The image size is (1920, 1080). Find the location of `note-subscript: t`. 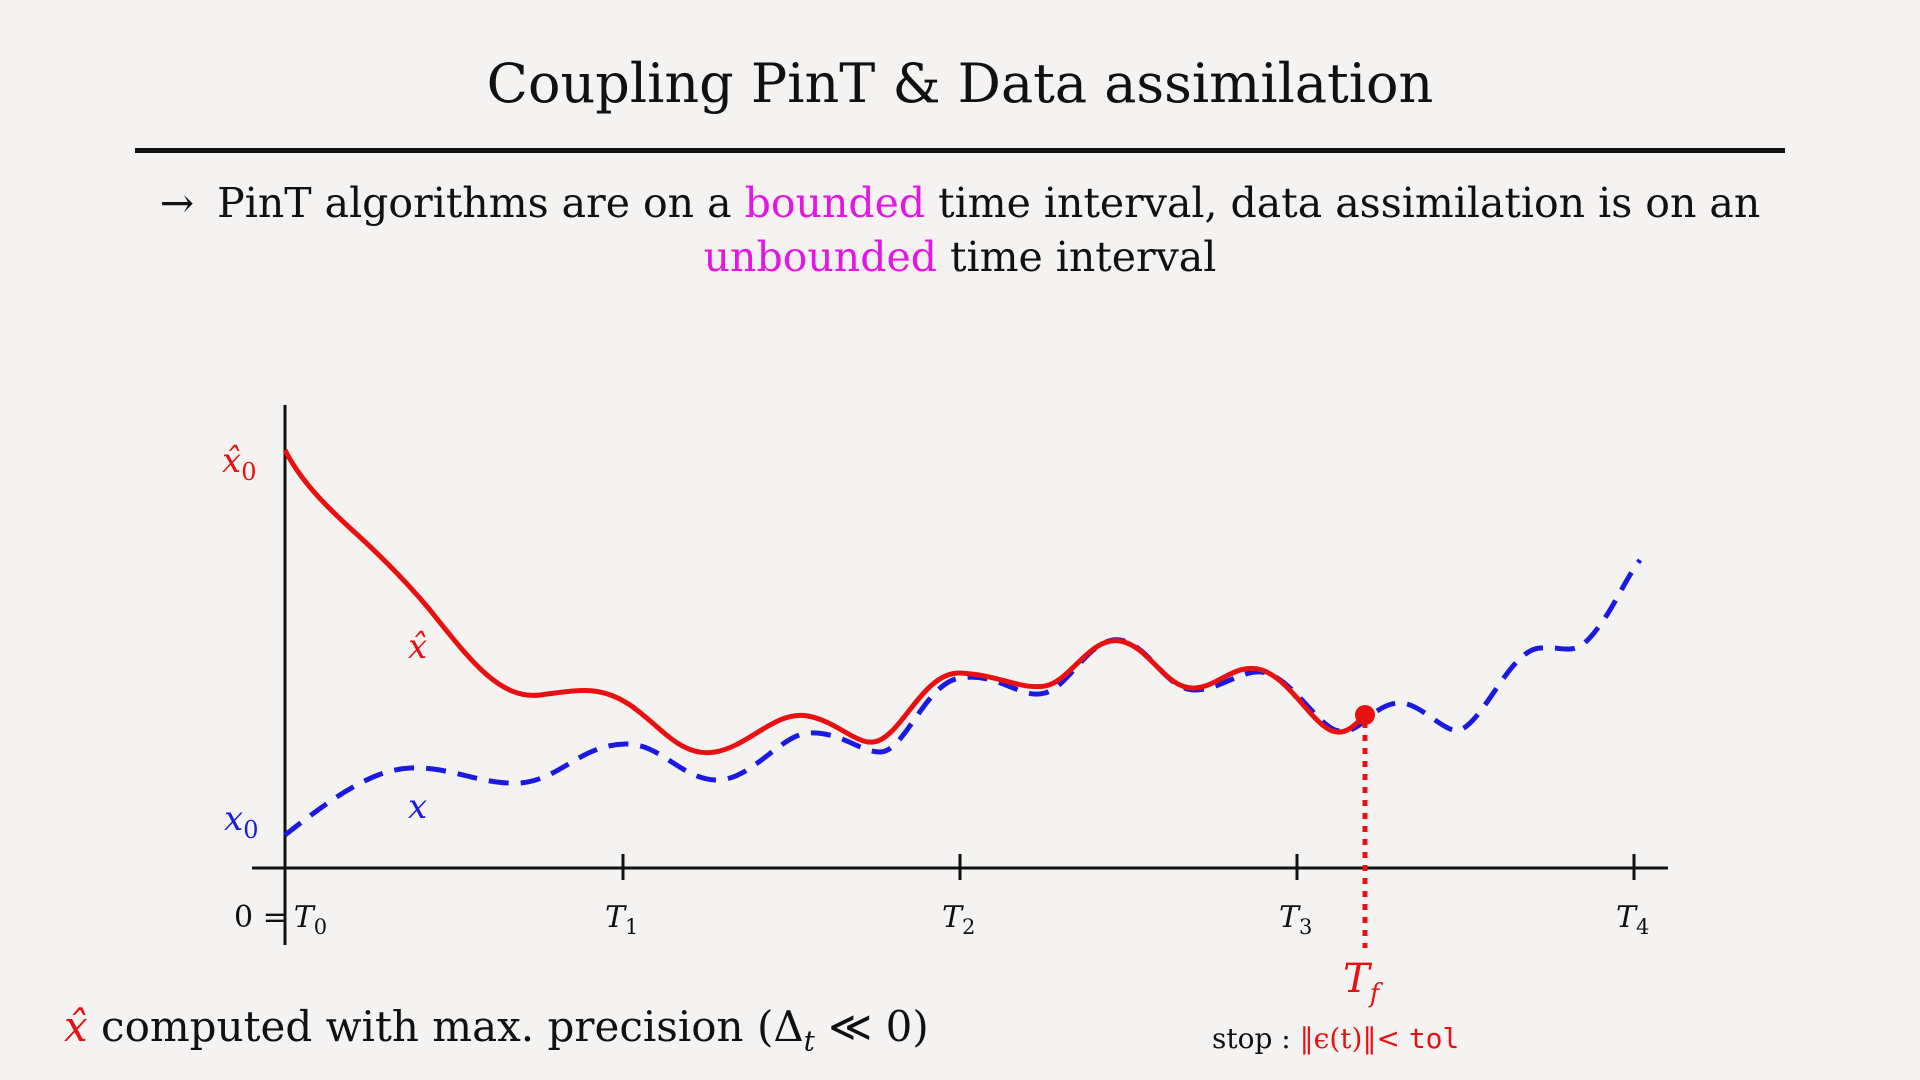

note-subscript: t is located at coordinates (809, 1041).